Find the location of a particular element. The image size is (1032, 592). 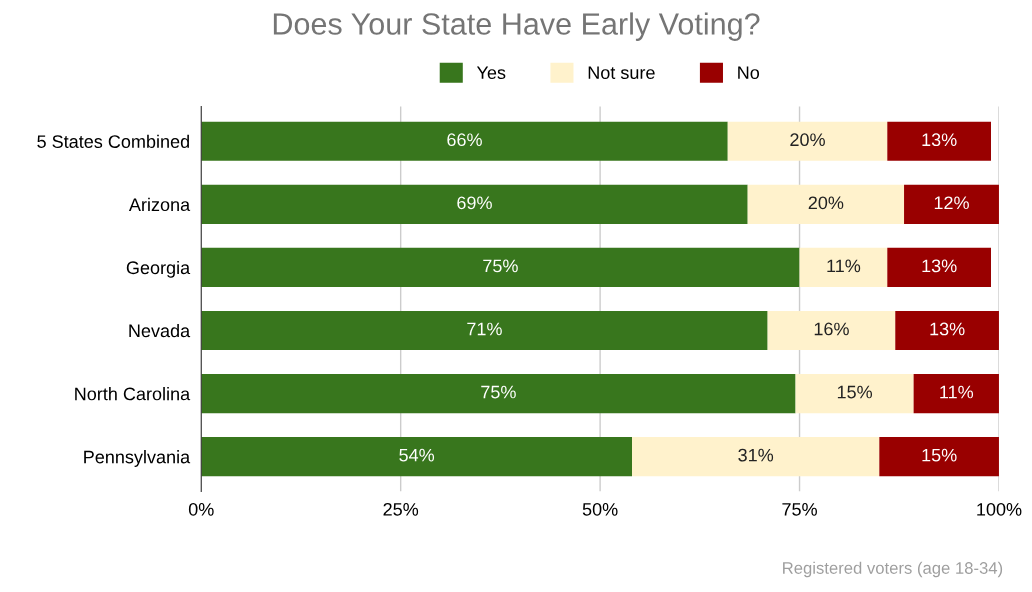

data-label: 69% is located at coordinates (474, 203).